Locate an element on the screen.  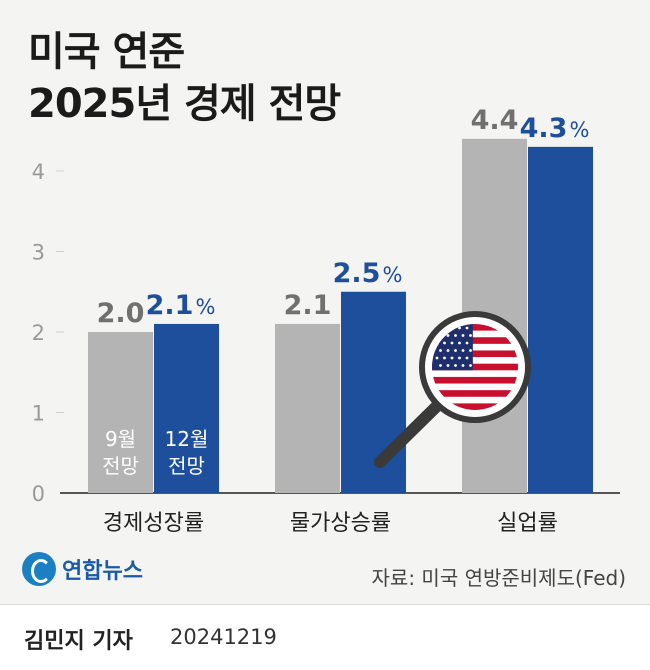
data-label: 2.1 is located at coordinates (308, 305).